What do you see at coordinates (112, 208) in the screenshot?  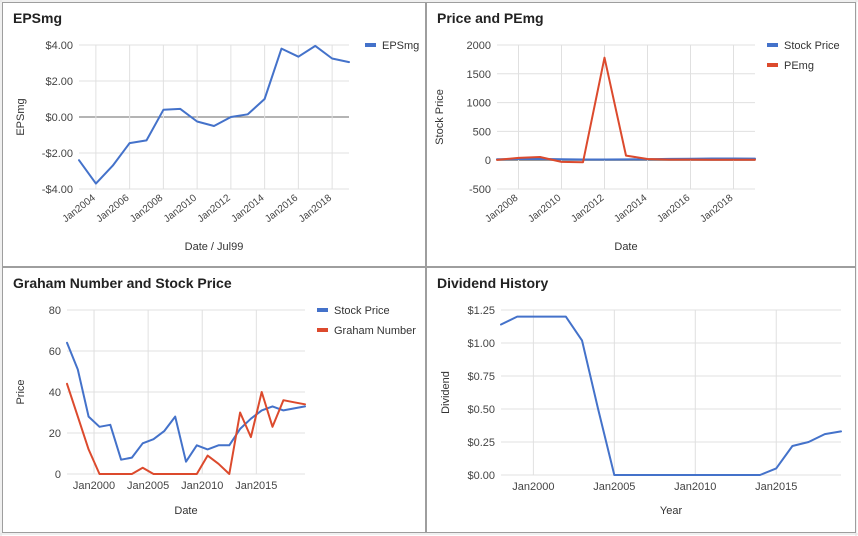 I see `x-tick-label: Jan2006` at bounding box center [112, 208].